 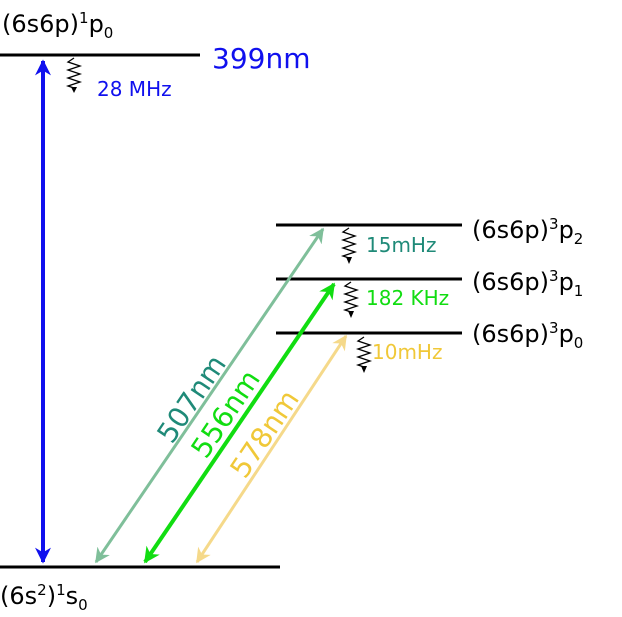 What do you see at coordinates (44, 597) in the screenshot?
I see `level-label-ground: (6s2)1s0` at bounding box center [44, 597].